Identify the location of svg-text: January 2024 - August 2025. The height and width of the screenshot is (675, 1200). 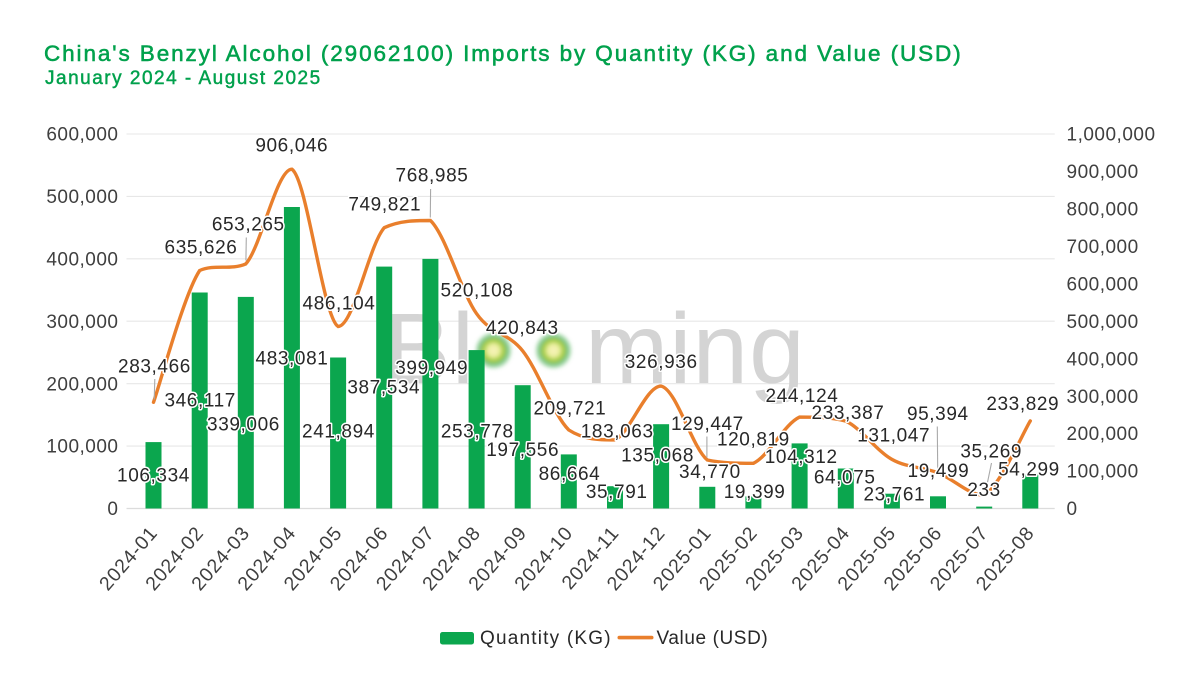
(183, 78).